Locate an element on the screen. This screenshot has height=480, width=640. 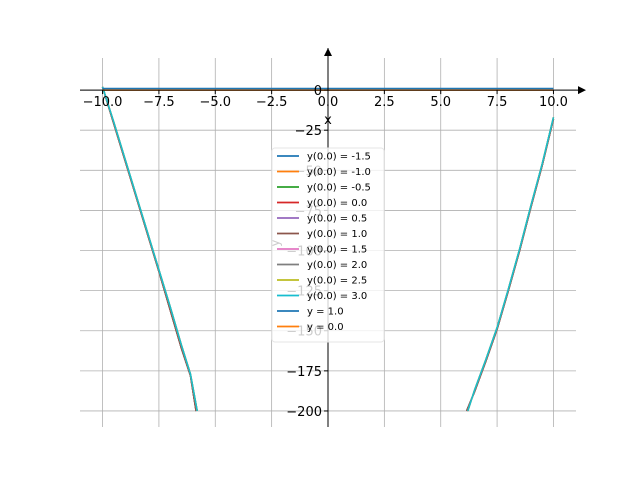
legend-entry-label: y = 1.0 is located at coordinates (325, 312).